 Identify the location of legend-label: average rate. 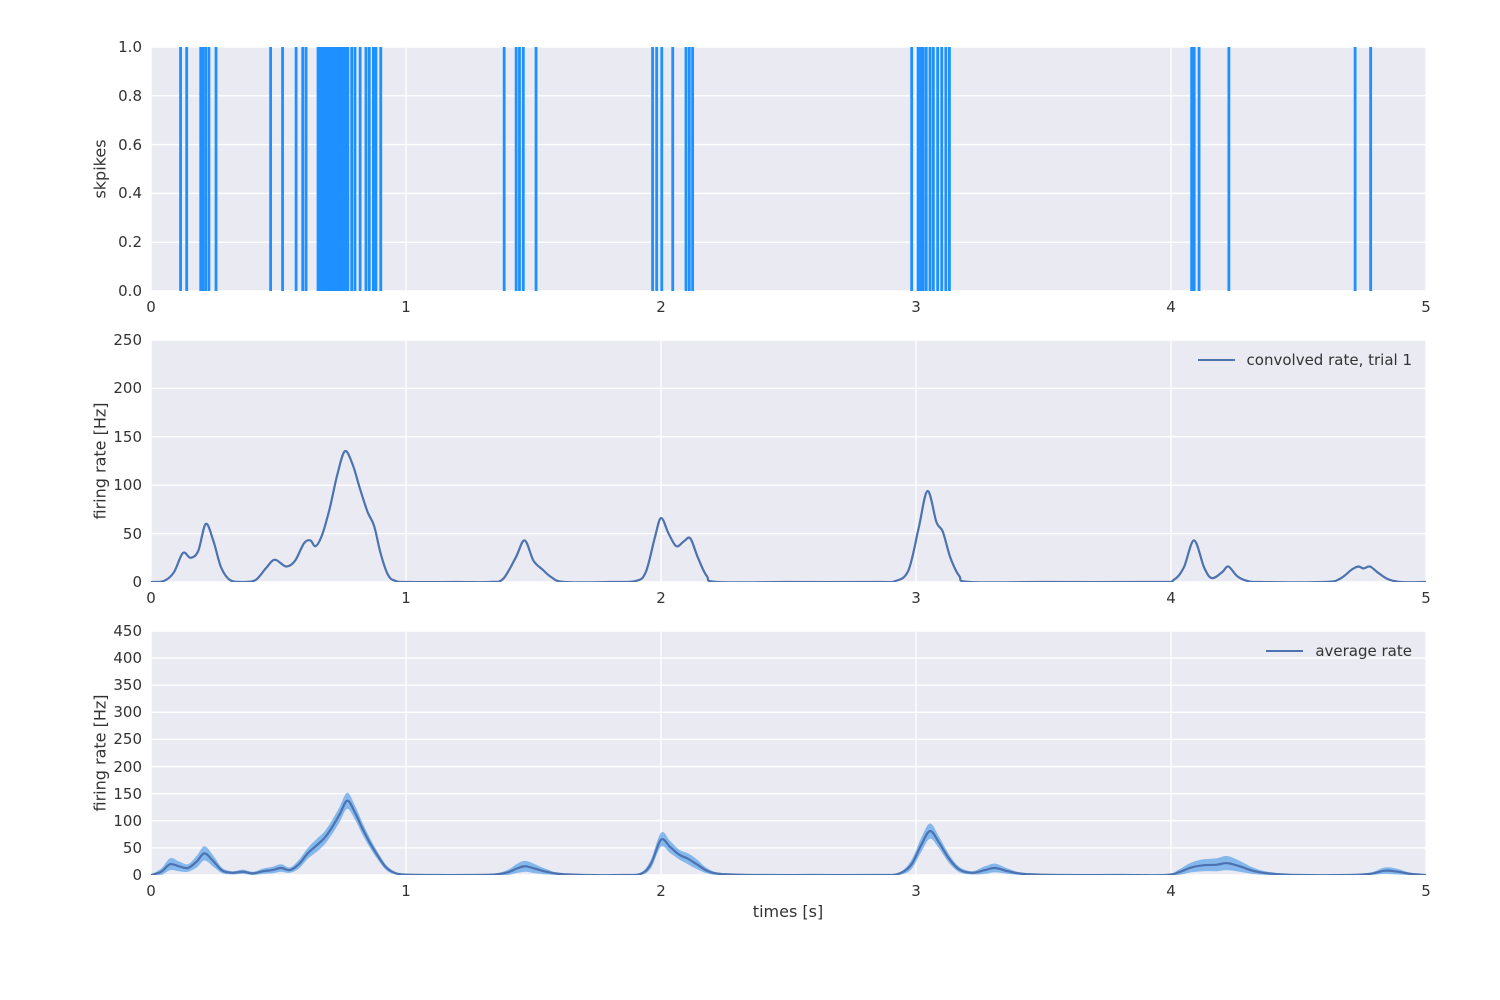
(1363, 651).